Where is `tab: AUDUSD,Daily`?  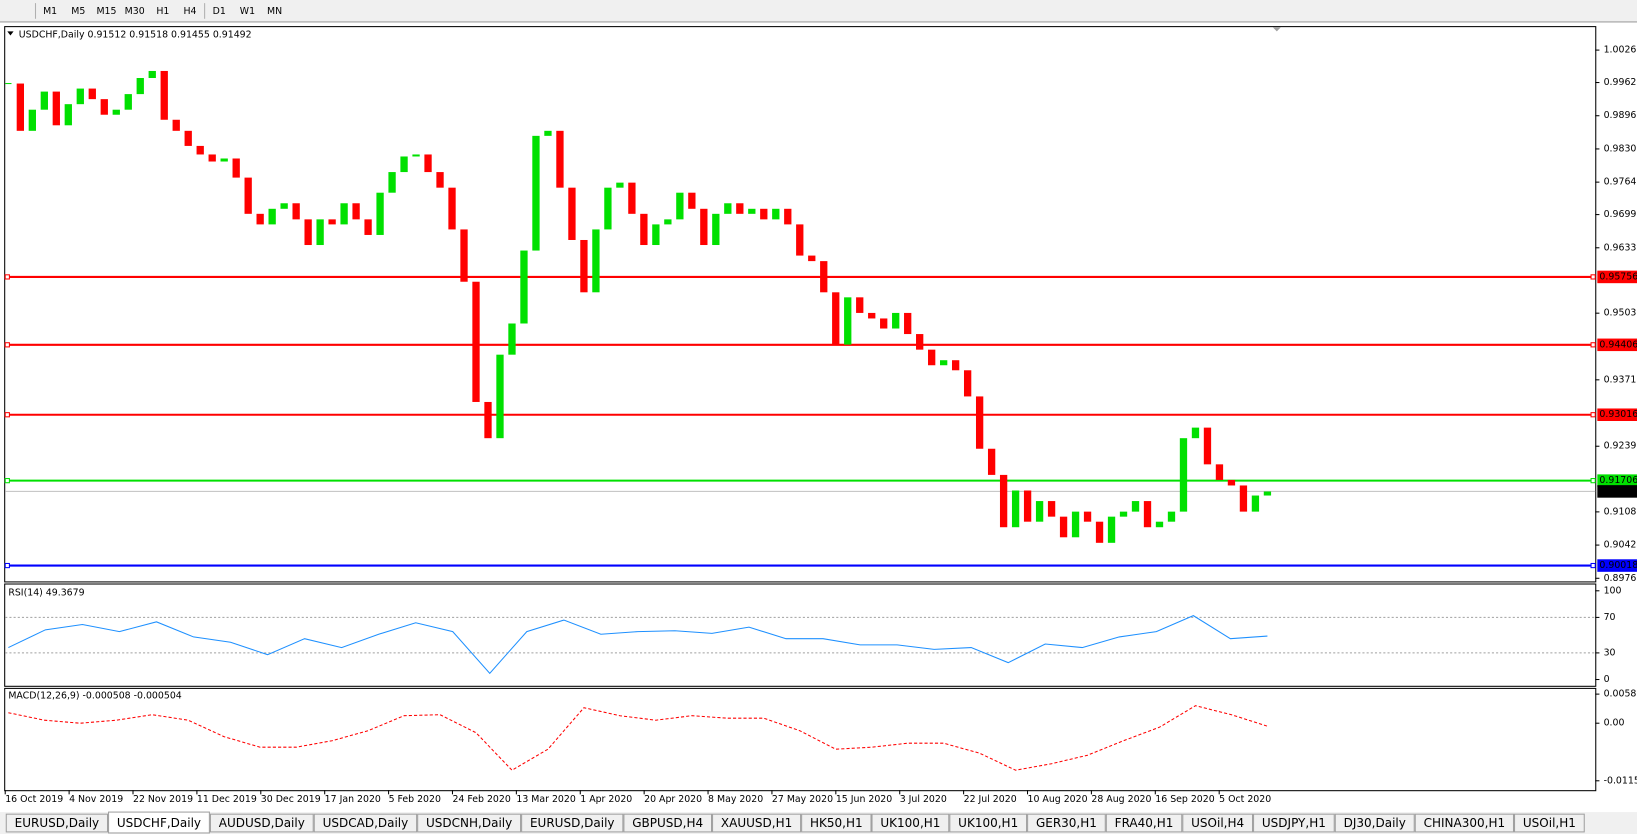
tab: AUDUSD,Daily is located at coordinates (261, 823).